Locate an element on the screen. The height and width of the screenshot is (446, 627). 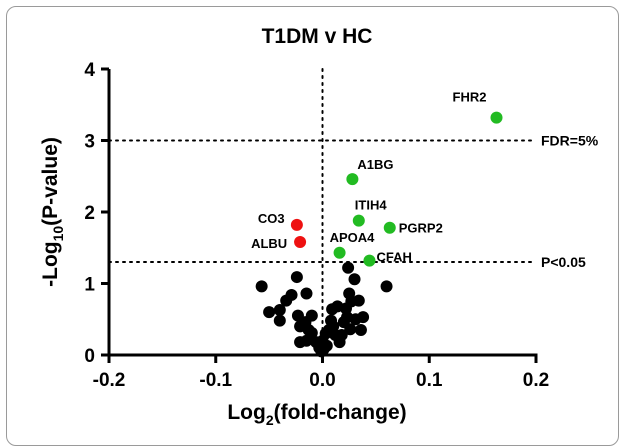
point-label-itih4: ITIH4 is located at coordinates (371, 205).